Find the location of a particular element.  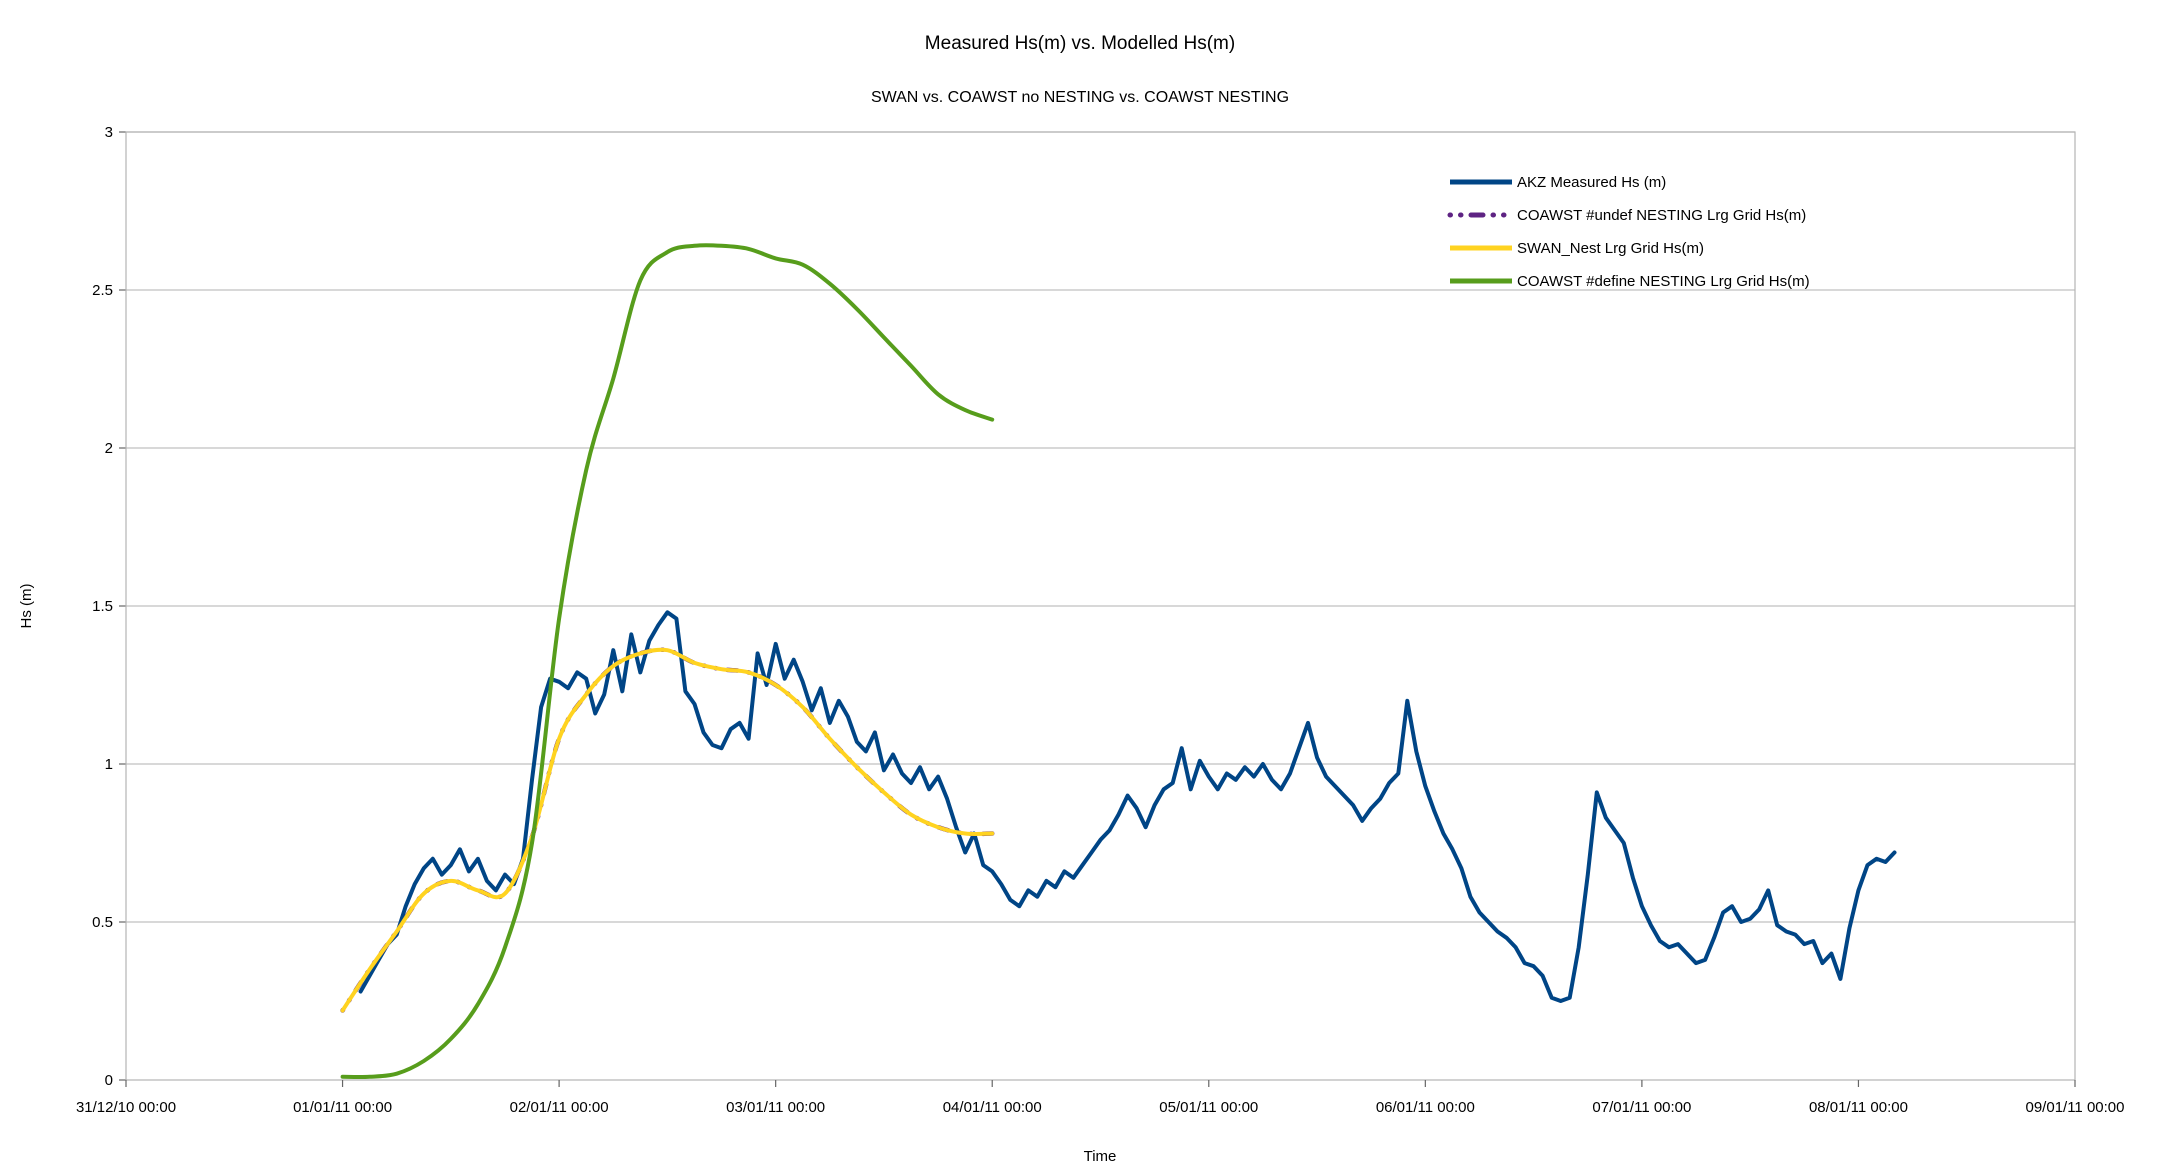

x-tick-label: 03/01/11 00:00 is located at coordinates (775, 1107).